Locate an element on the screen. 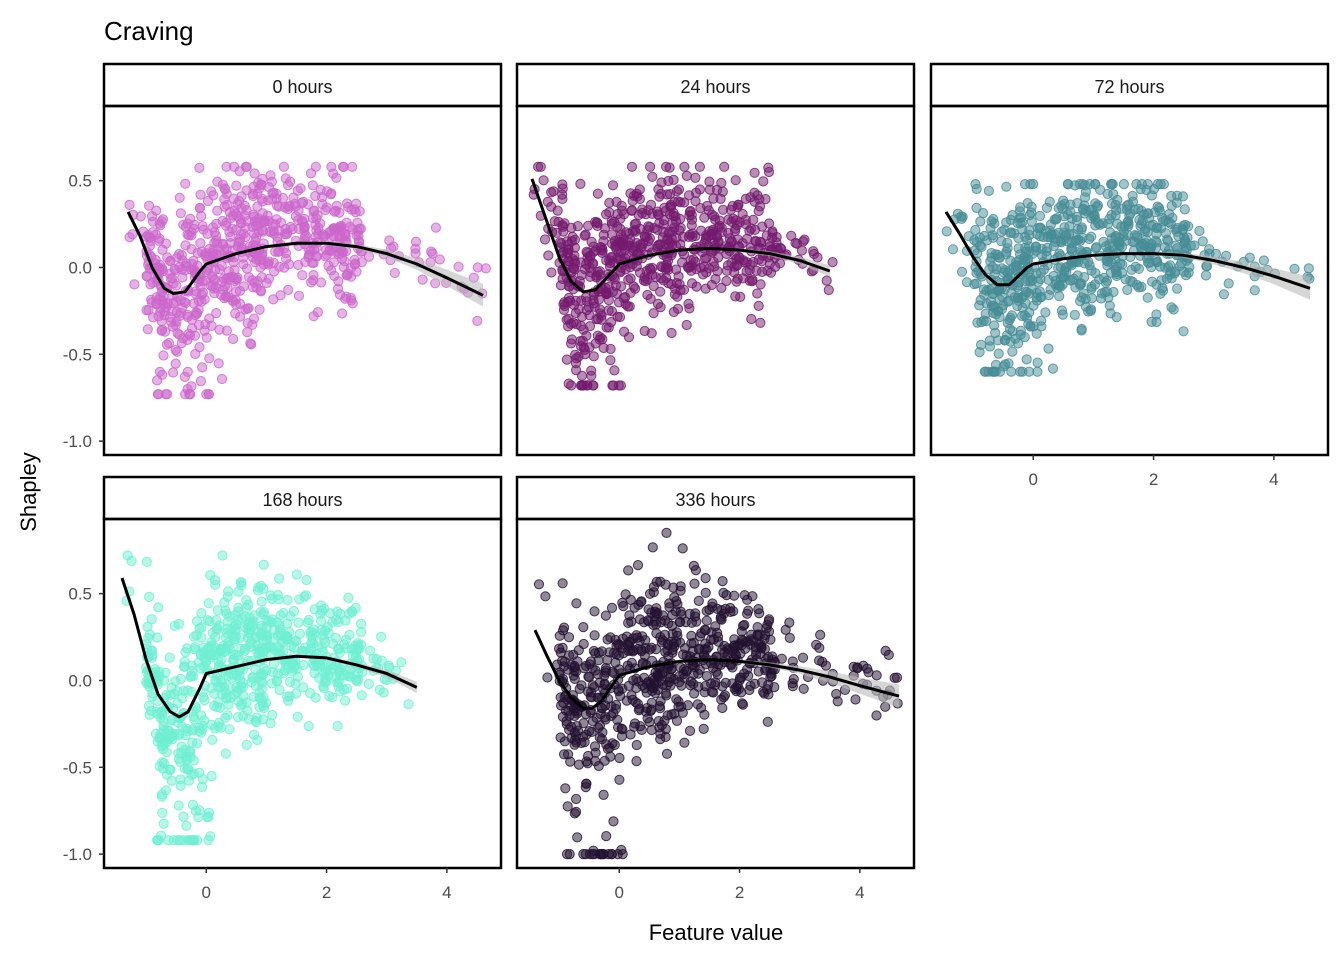 This screenshot has width=1344, height=960. facet-strip-label: 72 hours is located at coordinates (1129, 87).